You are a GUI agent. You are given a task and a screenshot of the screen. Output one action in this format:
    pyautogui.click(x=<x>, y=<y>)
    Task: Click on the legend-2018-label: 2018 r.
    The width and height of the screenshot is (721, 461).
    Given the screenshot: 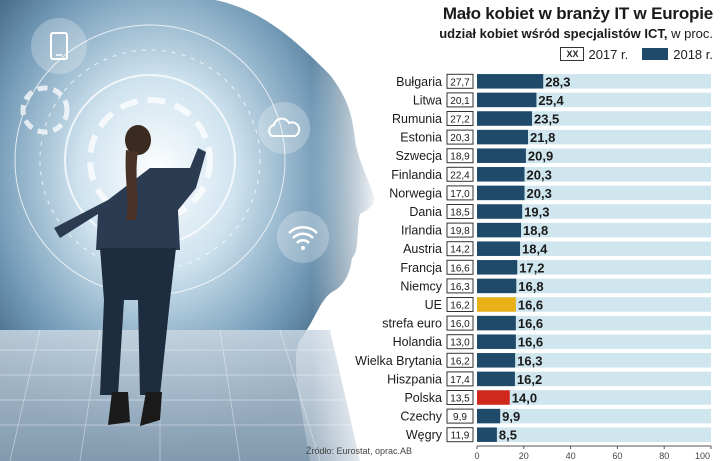 What is the action you would take?
    pyautogui.click(x=693, y=54)
    